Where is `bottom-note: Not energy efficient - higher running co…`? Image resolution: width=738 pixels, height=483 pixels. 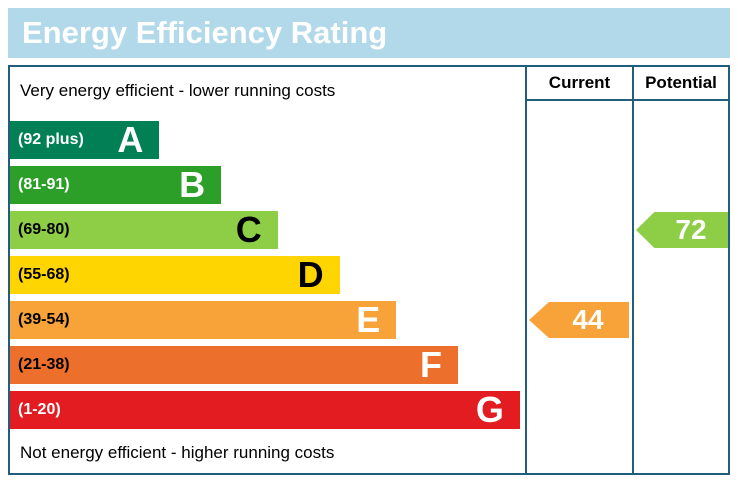 bottom-note: Not energy efficient - higher running co… is located at coordinates (177, 452).